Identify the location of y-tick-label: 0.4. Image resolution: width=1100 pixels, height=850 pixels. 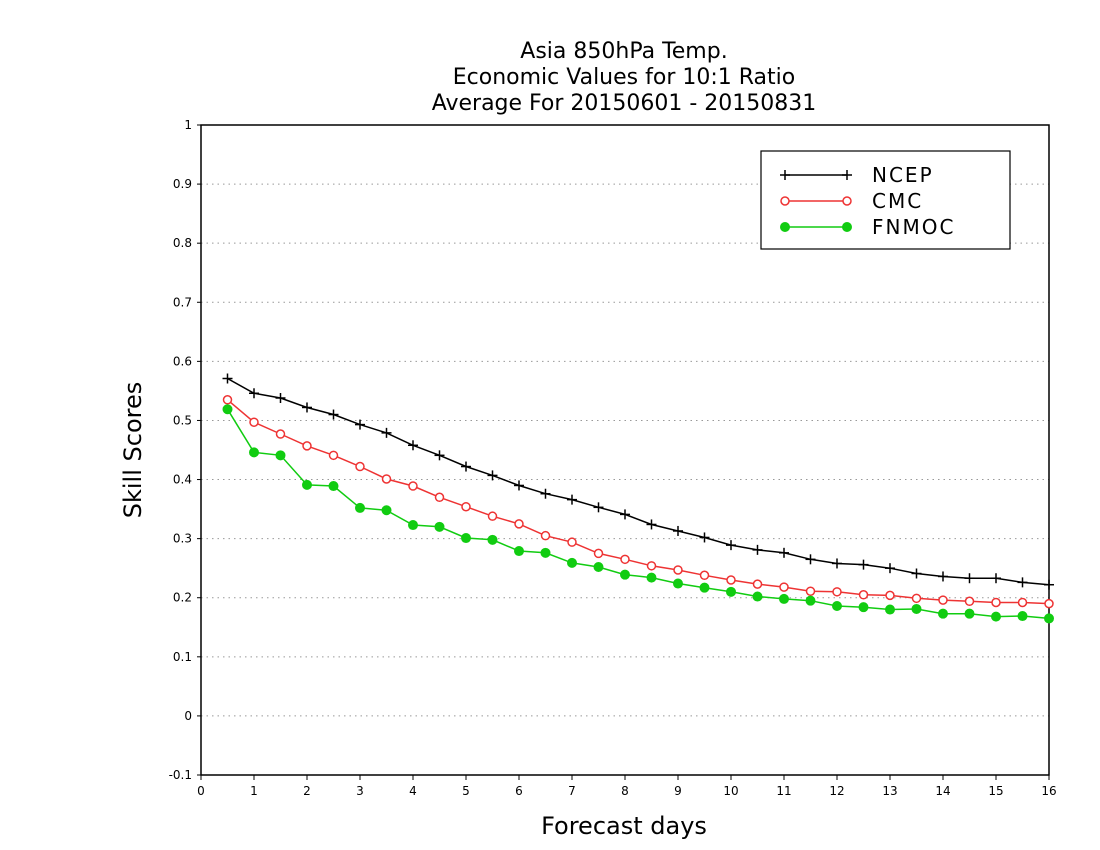
(182, 480).